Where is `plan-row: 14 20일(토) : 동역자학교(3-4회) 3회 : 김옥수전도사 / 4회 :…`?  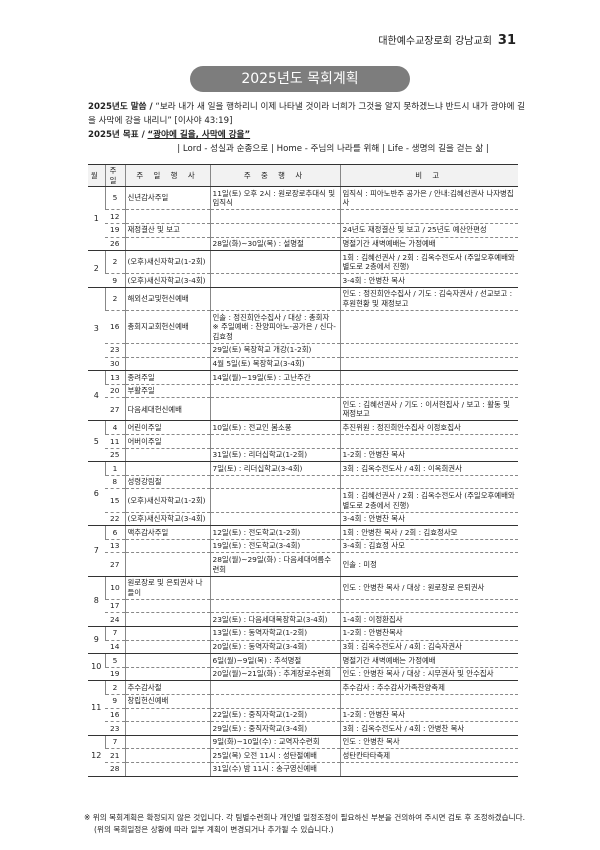 plan-row: 14 20일(토) : 동역자학교(3-4회) 3회 : 김옥수전도사 / 4회 :… is located at coordinates (303, 647).